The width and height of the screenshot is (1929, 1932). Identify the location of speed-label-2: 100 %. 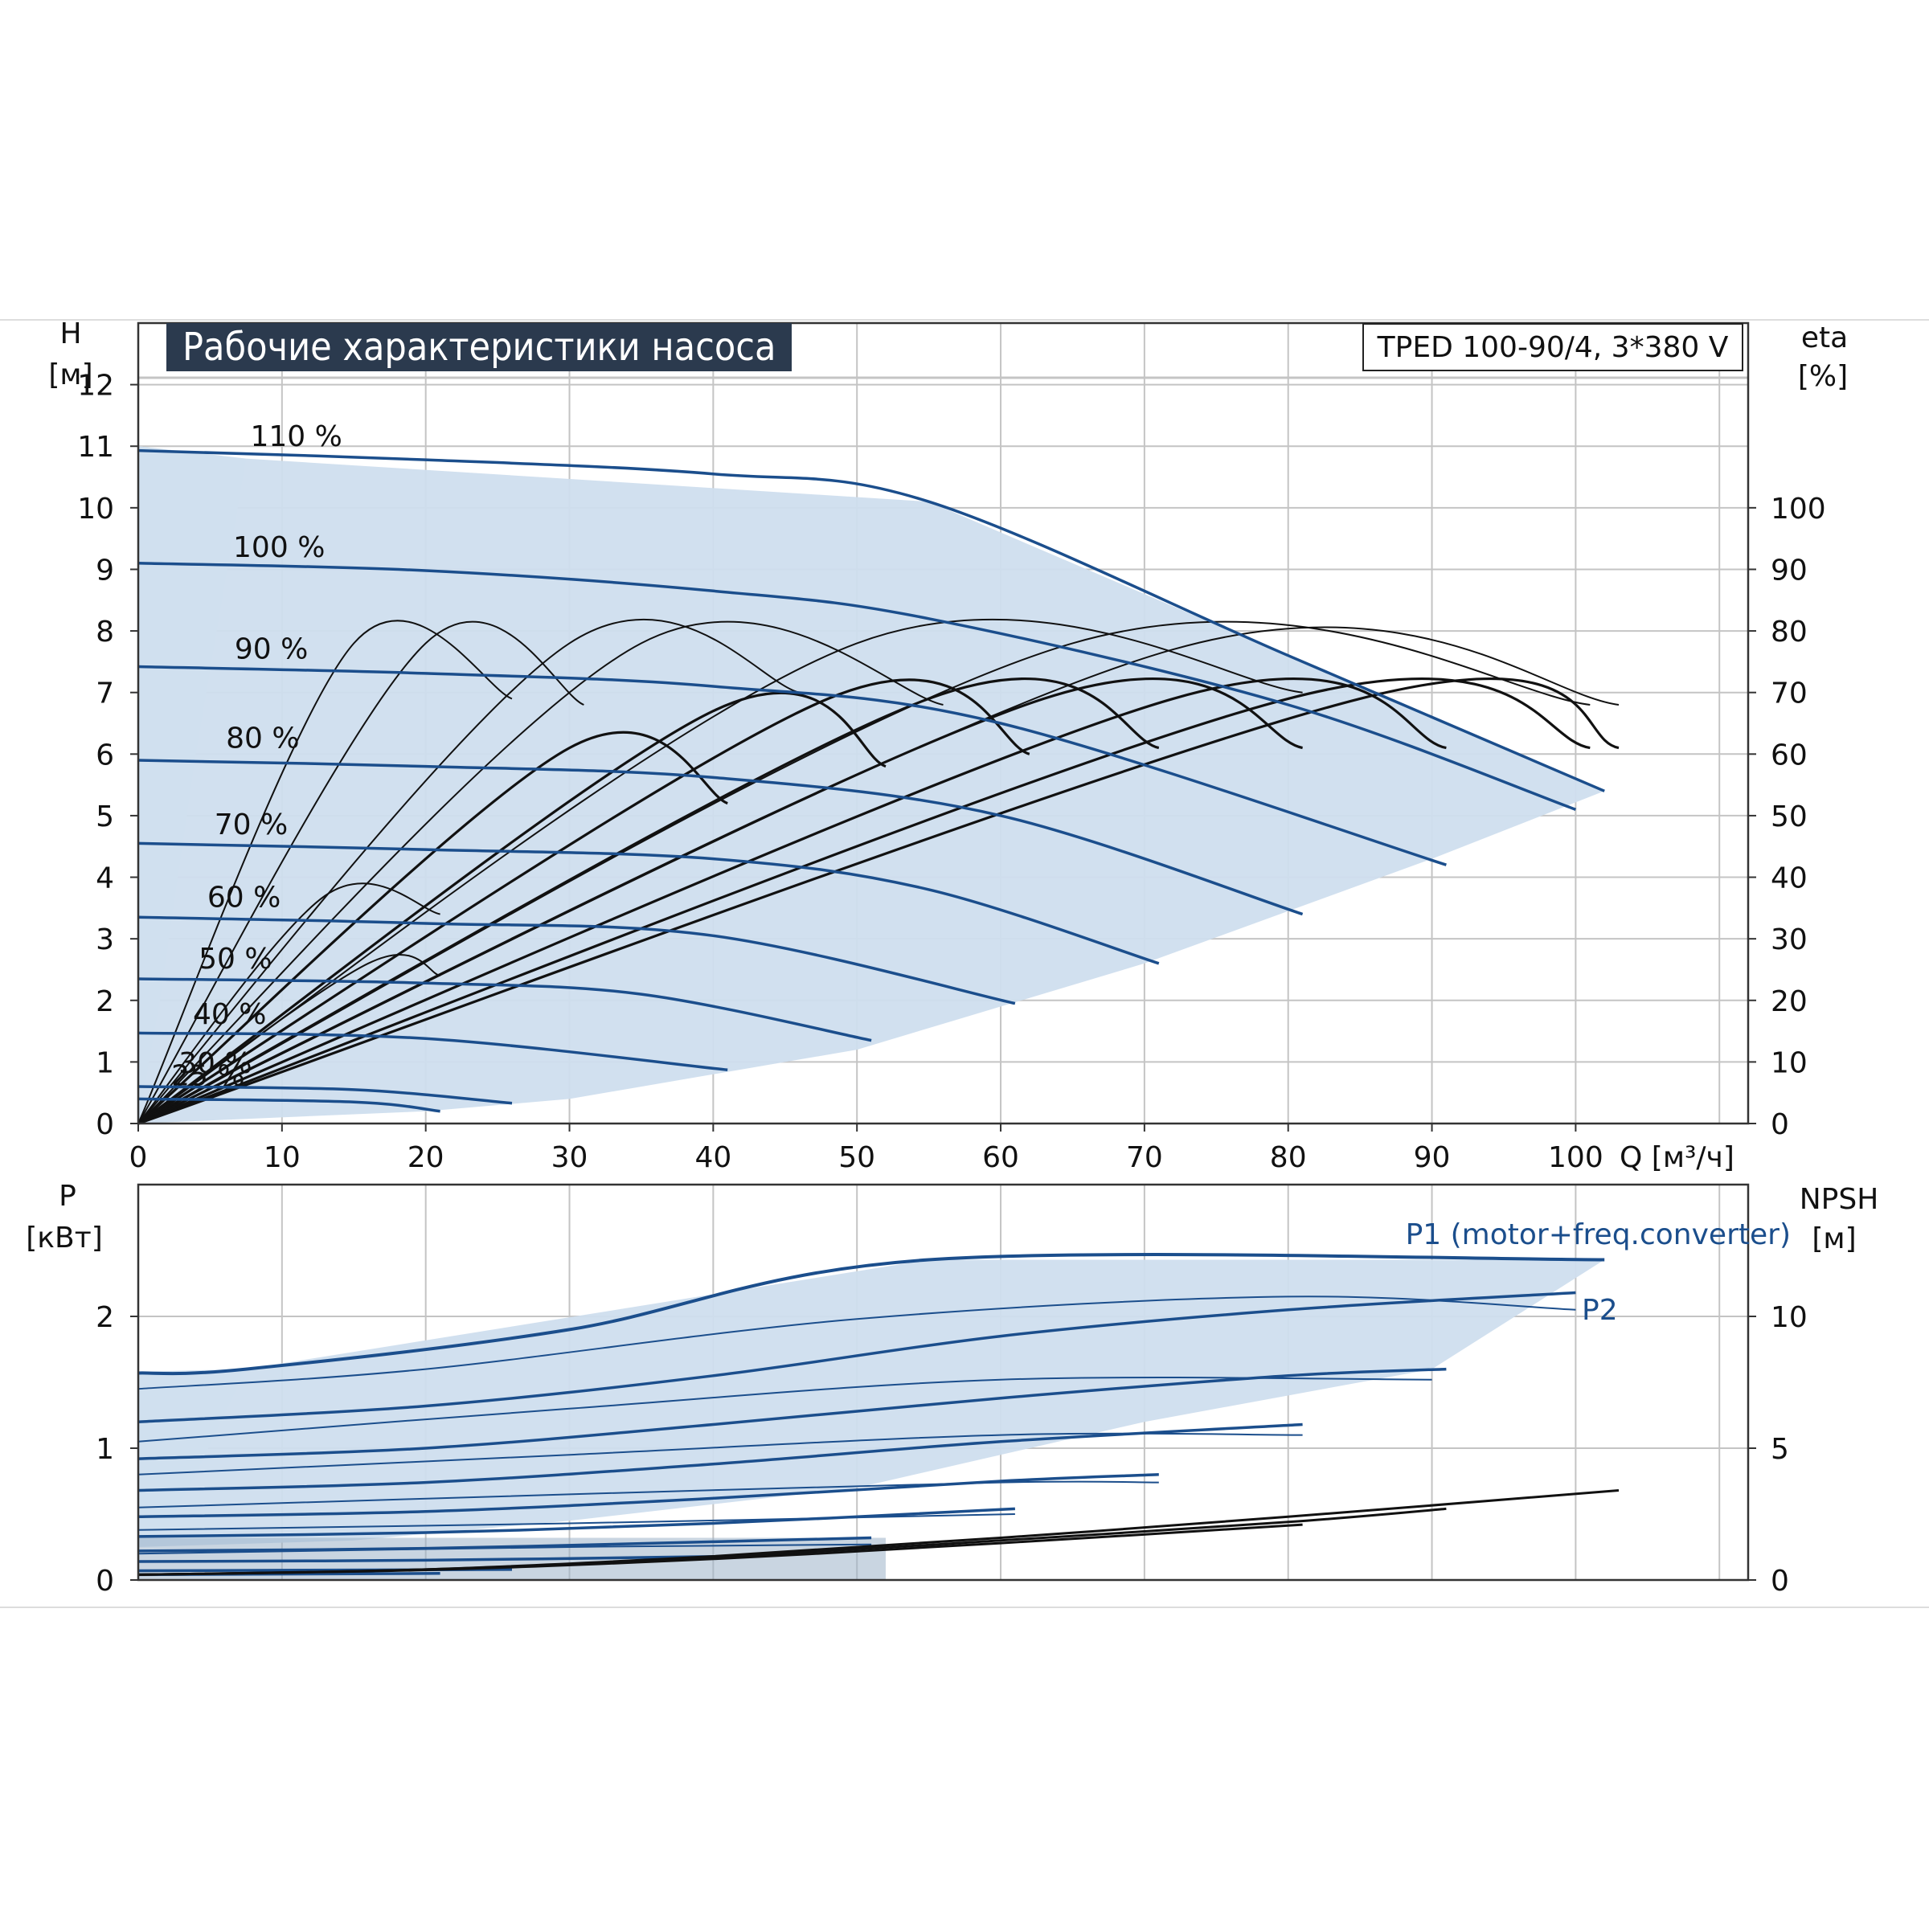
(279, 547).